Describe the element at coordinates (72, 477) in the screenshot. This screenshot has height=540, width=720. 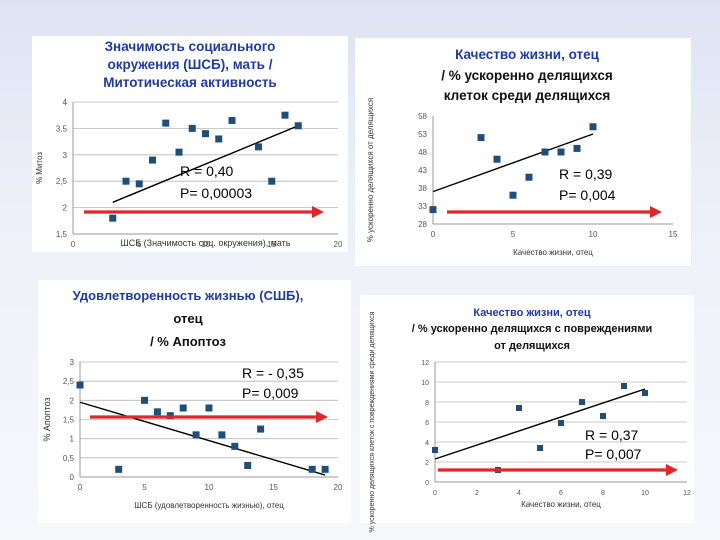
I see `y-tick-label: 0` at that location.